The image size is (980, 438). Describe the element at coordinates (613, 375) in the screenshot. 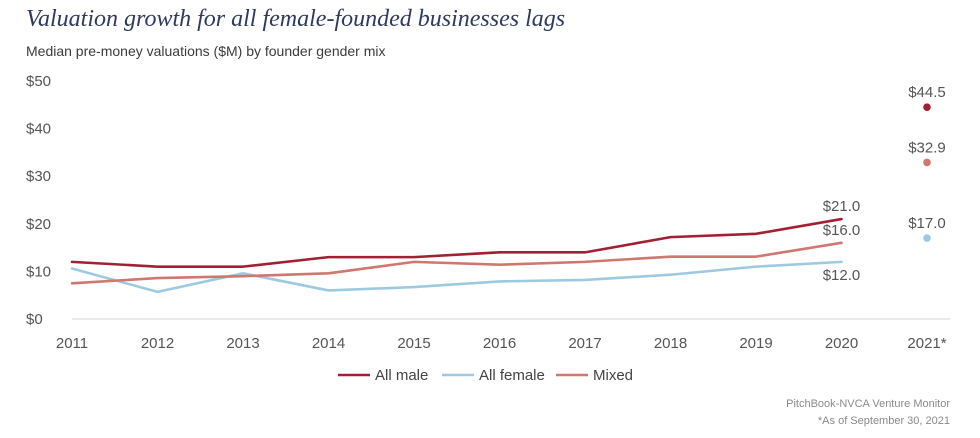

I see `legend-label-mixed: Mixed` at that location.